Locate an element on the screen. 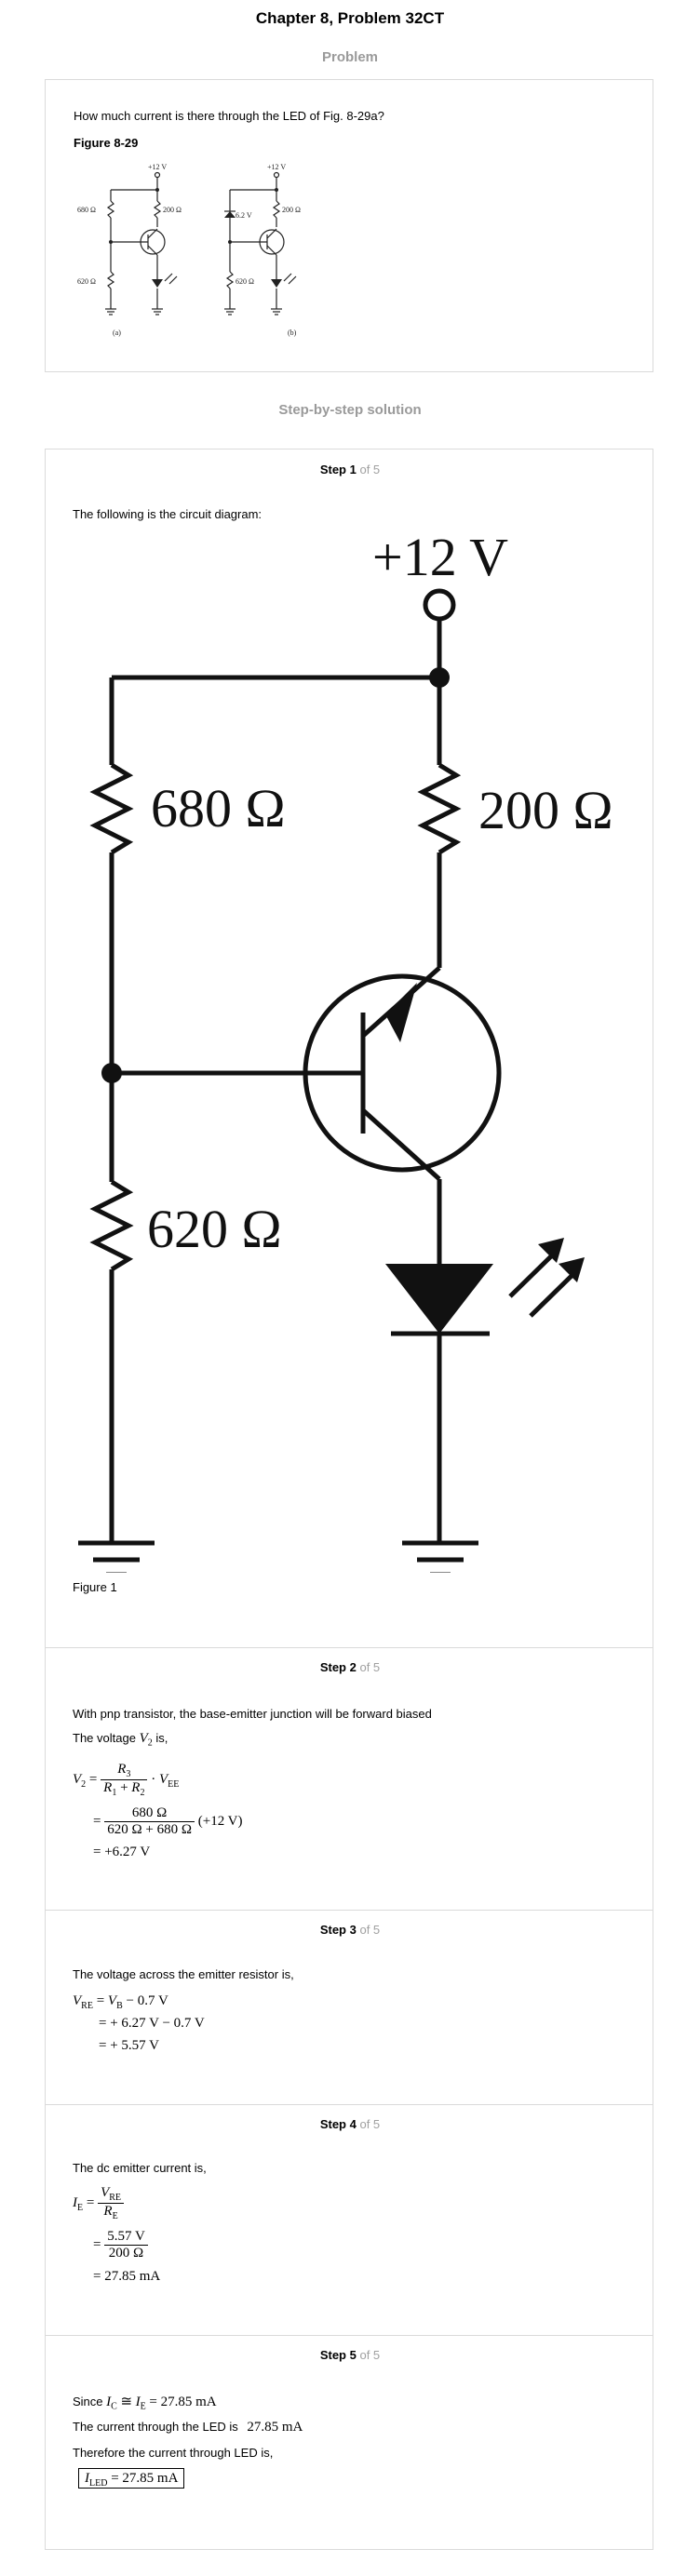 This screenshot has width=700, height=2576. fig-a-supply: +12 V is located at coordinates (157, 167).